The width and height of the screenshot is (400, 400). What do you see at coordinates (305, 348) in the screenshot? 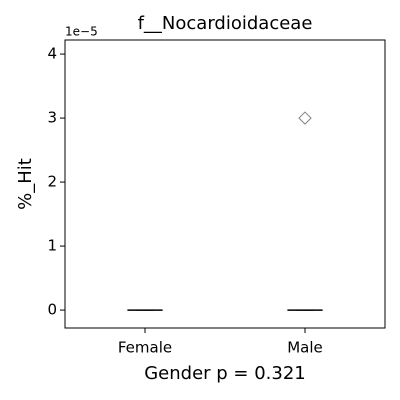
I see `x-tick-label: Male` at bounding box center [305, 348].